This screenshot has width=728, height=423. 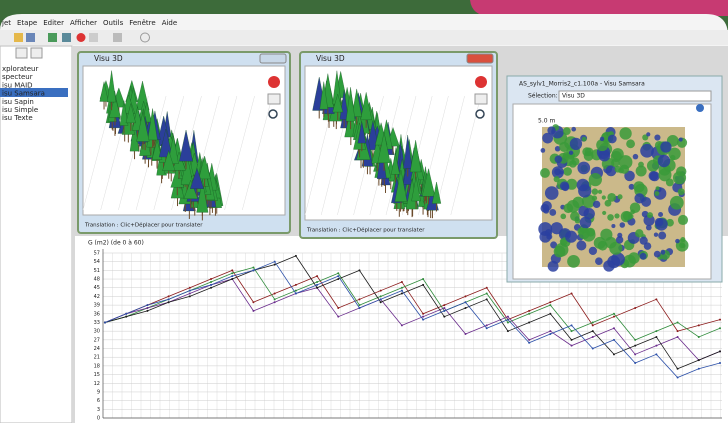 What do you see at coordinates (142, 23) in the screenshot?
I see `menu-item: Fenêtre` at bounding box center [142, 23].